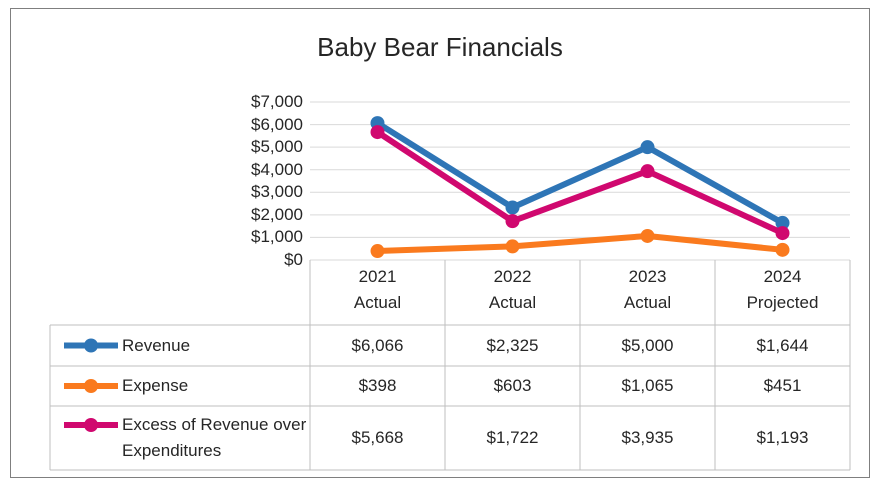  Describe the element at coordinates (512, 385) in the screenshot. I see `table-value: $603` at that location.